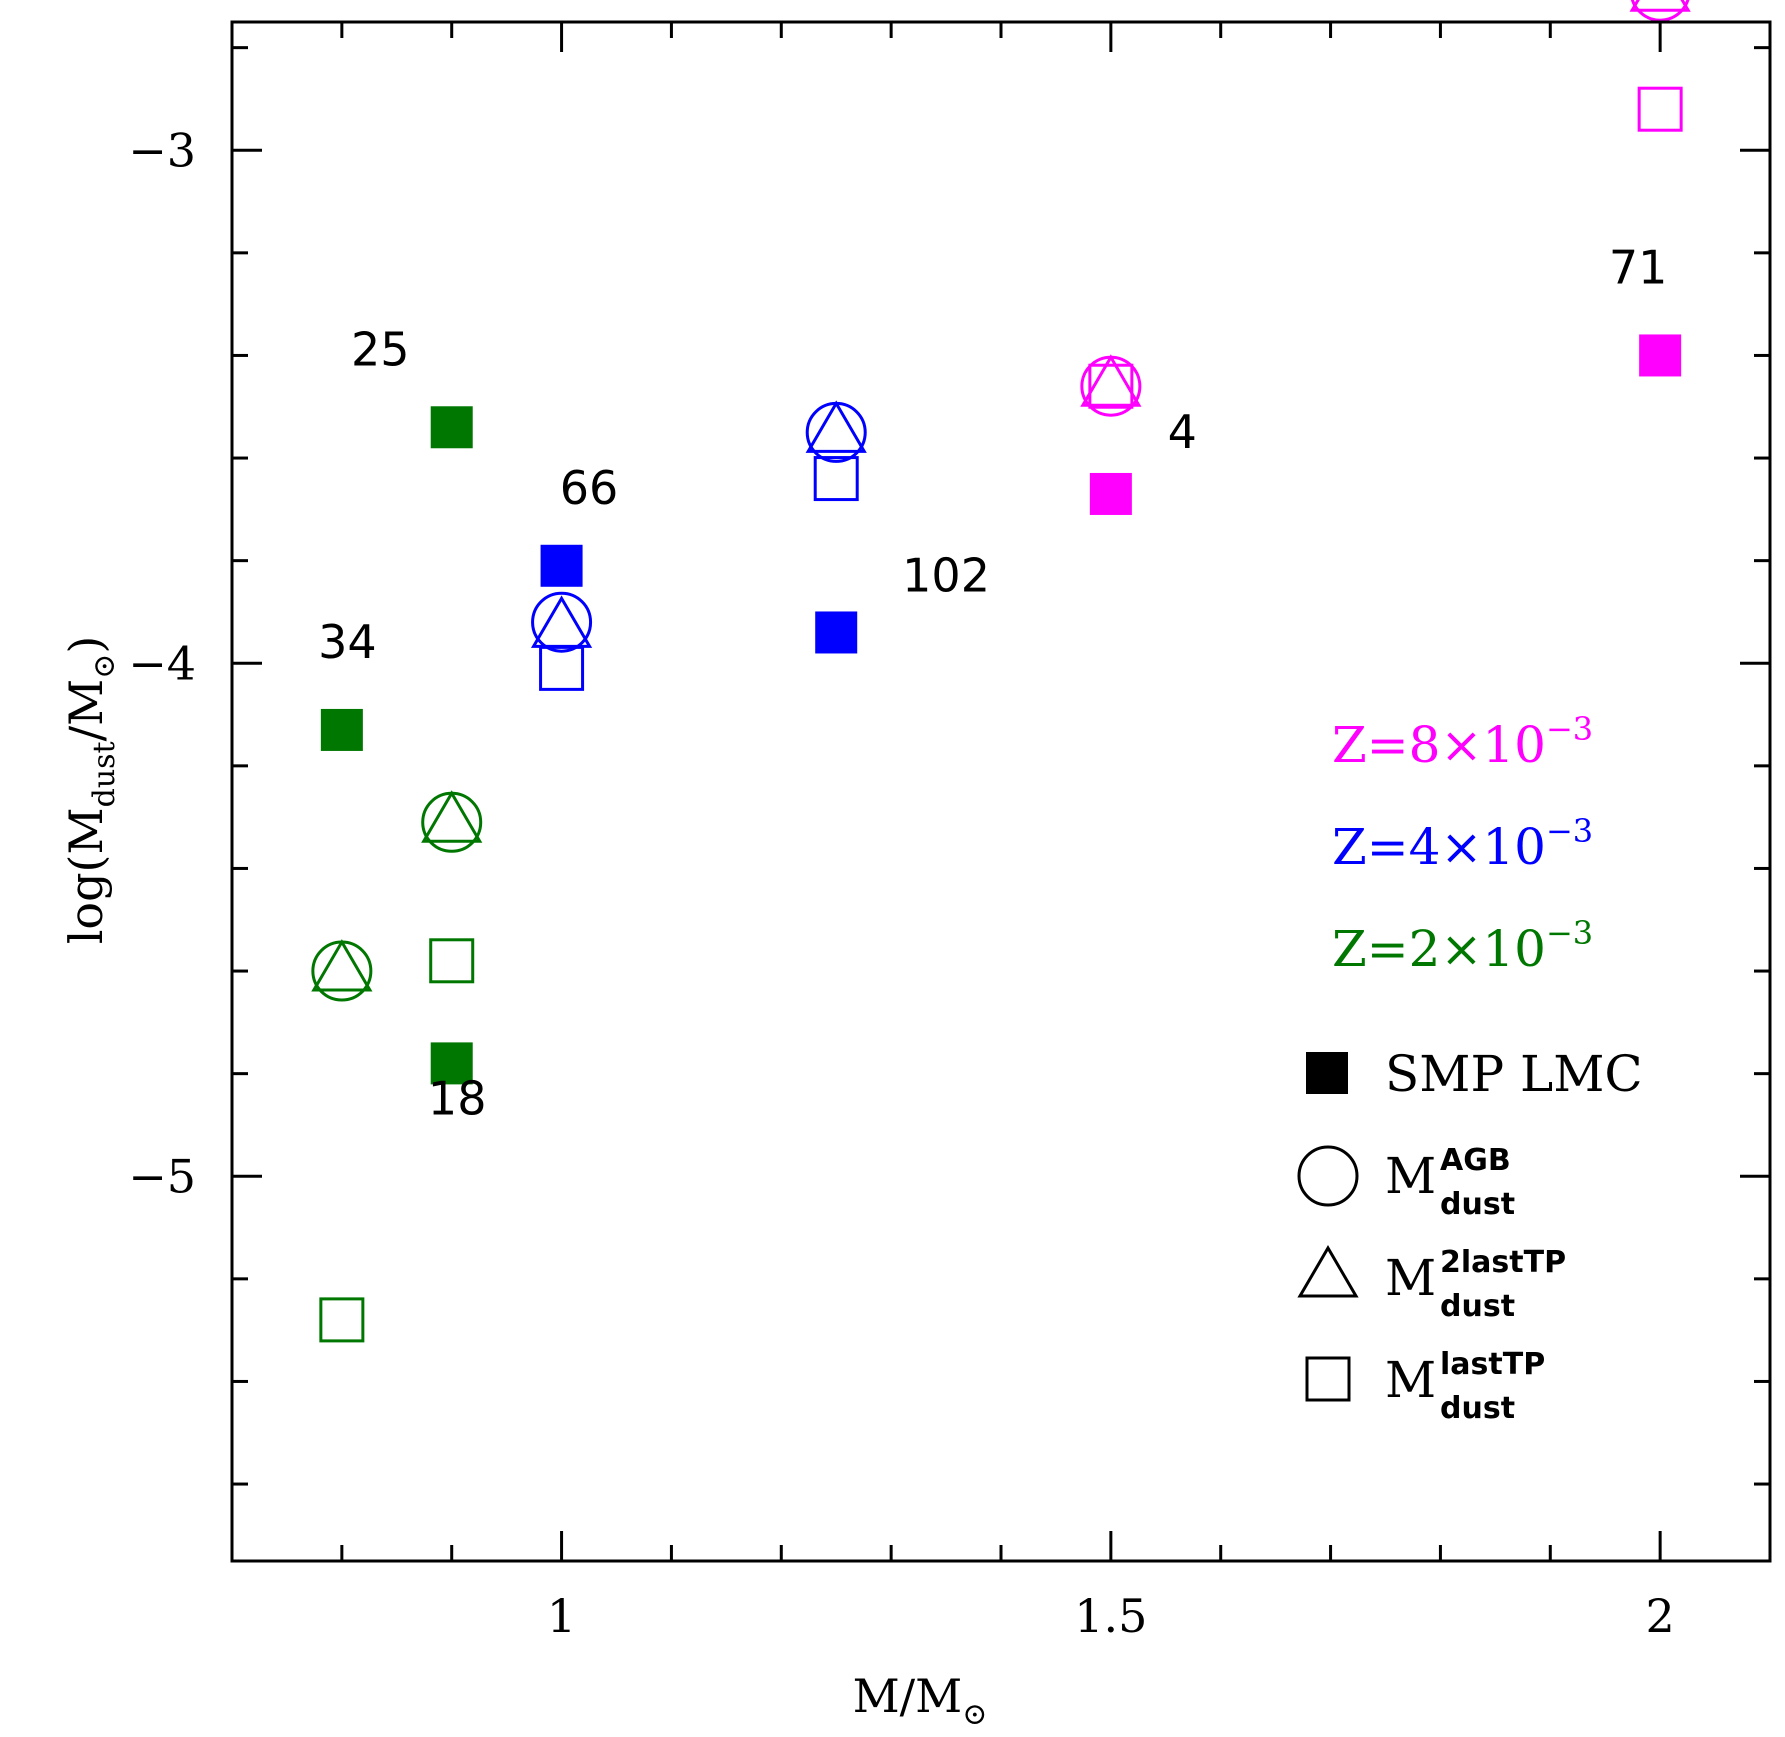  Describe the element at coordinates (1439, 745) in the screenshot. I see `legend-z8-label: Z=8×10` at that location.